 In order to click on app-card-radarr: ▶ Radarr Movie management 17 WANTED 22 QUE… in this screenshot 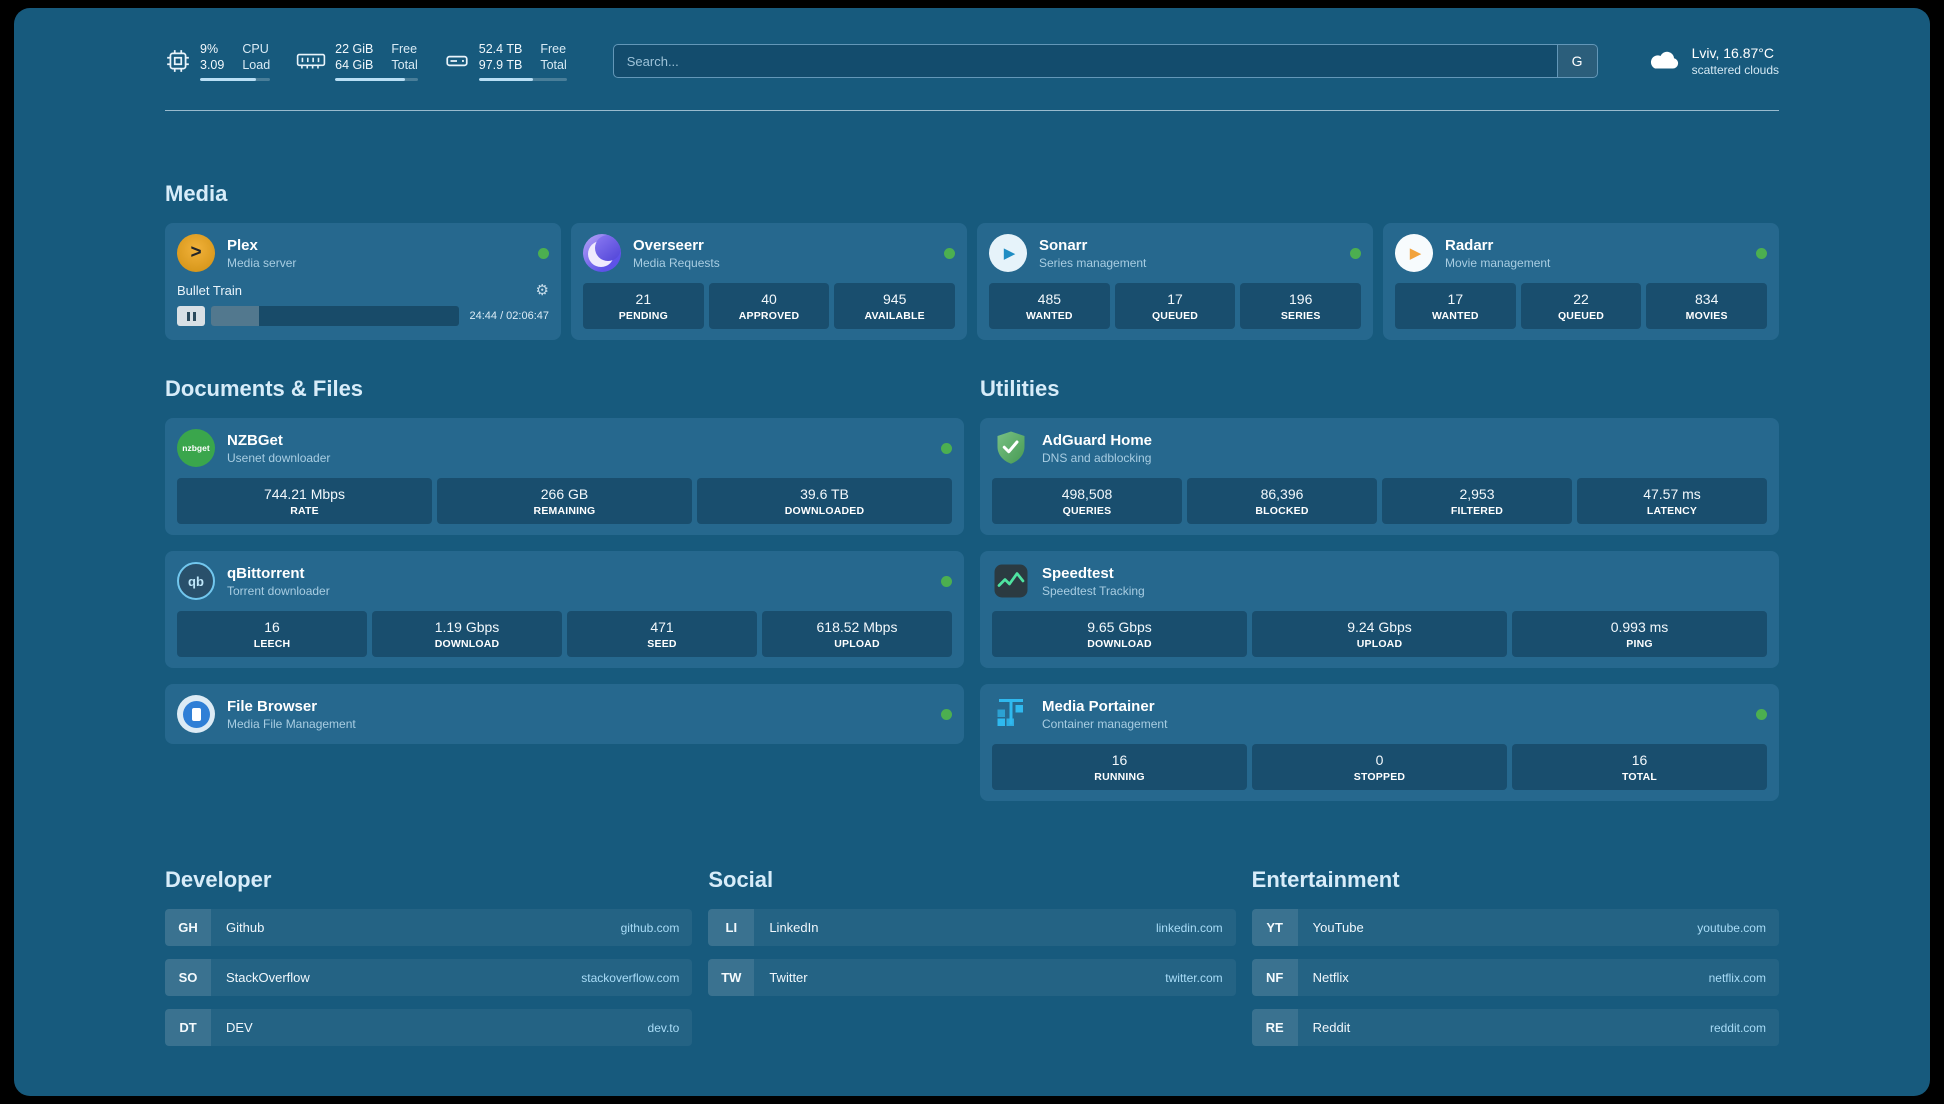, I will do `click(1581, 281)`.